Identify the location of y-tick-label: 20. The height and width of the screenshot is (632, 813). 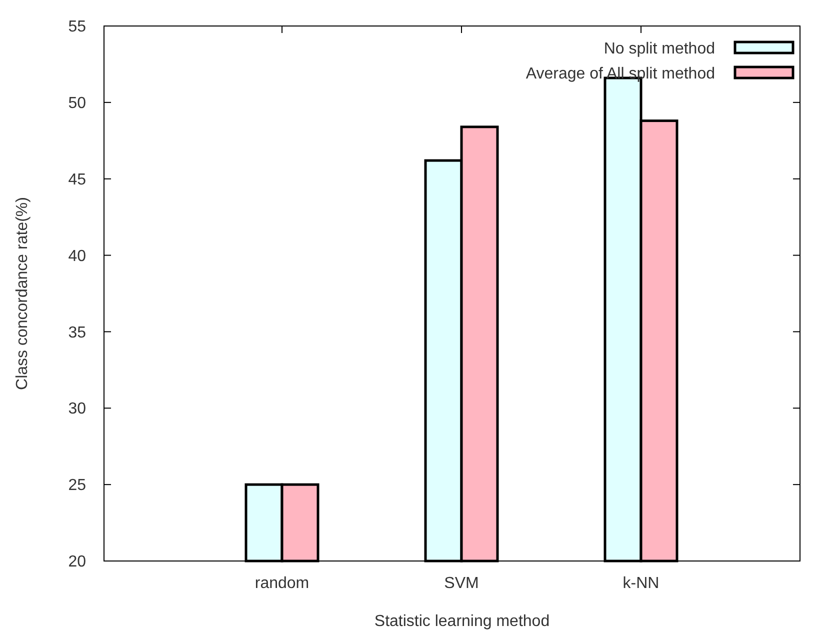
(77, 562).